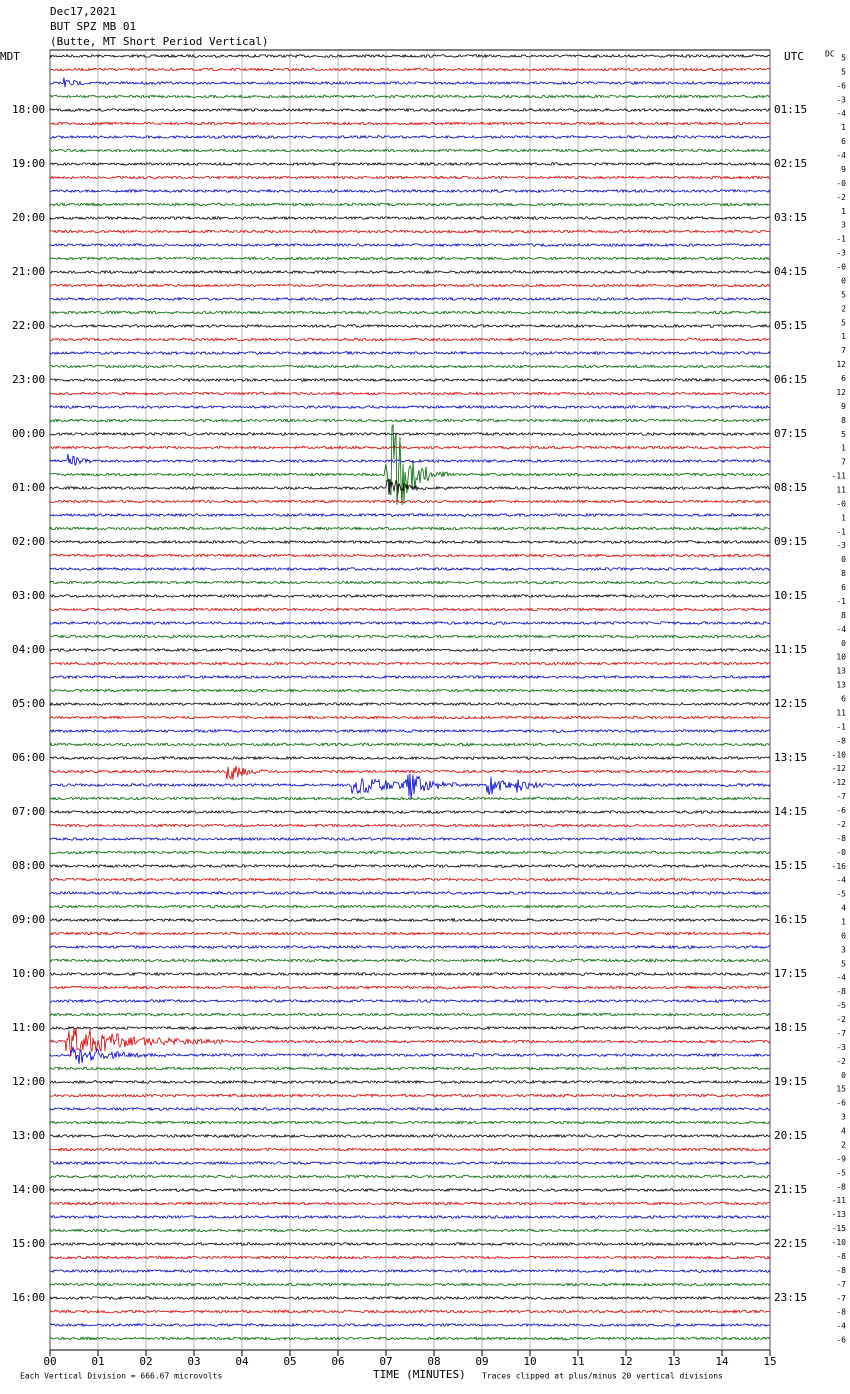 Image resolution: width=850 pixels, height=1394 pixels. Describe the element at coordinates (28, 757) in the screenshot. I see `mdt-label: 06:00` at that location.